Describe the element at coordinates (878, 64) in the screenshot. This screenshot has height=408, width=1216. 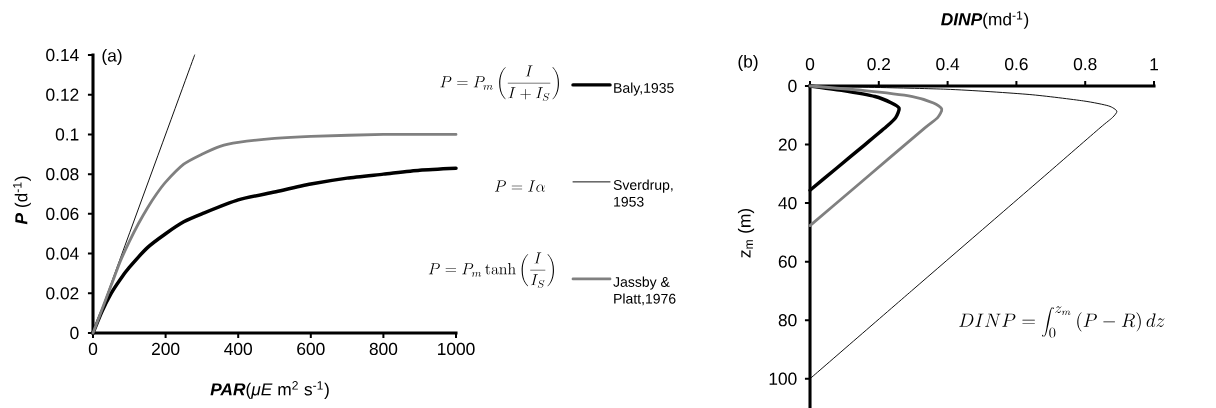
I see `x-tick-label: 0.2` at that location.